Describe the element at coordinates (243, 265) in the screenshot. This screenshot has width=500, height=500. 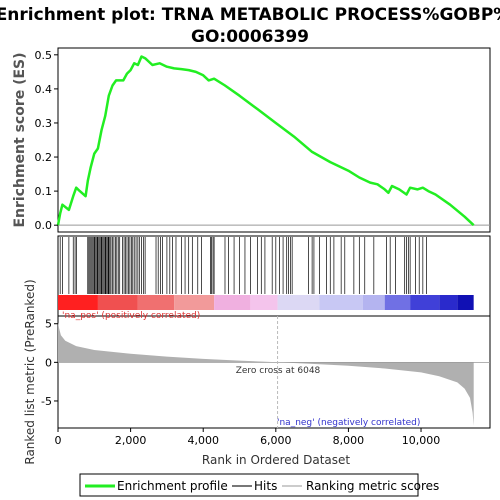
I see `hits-layer` at that location.